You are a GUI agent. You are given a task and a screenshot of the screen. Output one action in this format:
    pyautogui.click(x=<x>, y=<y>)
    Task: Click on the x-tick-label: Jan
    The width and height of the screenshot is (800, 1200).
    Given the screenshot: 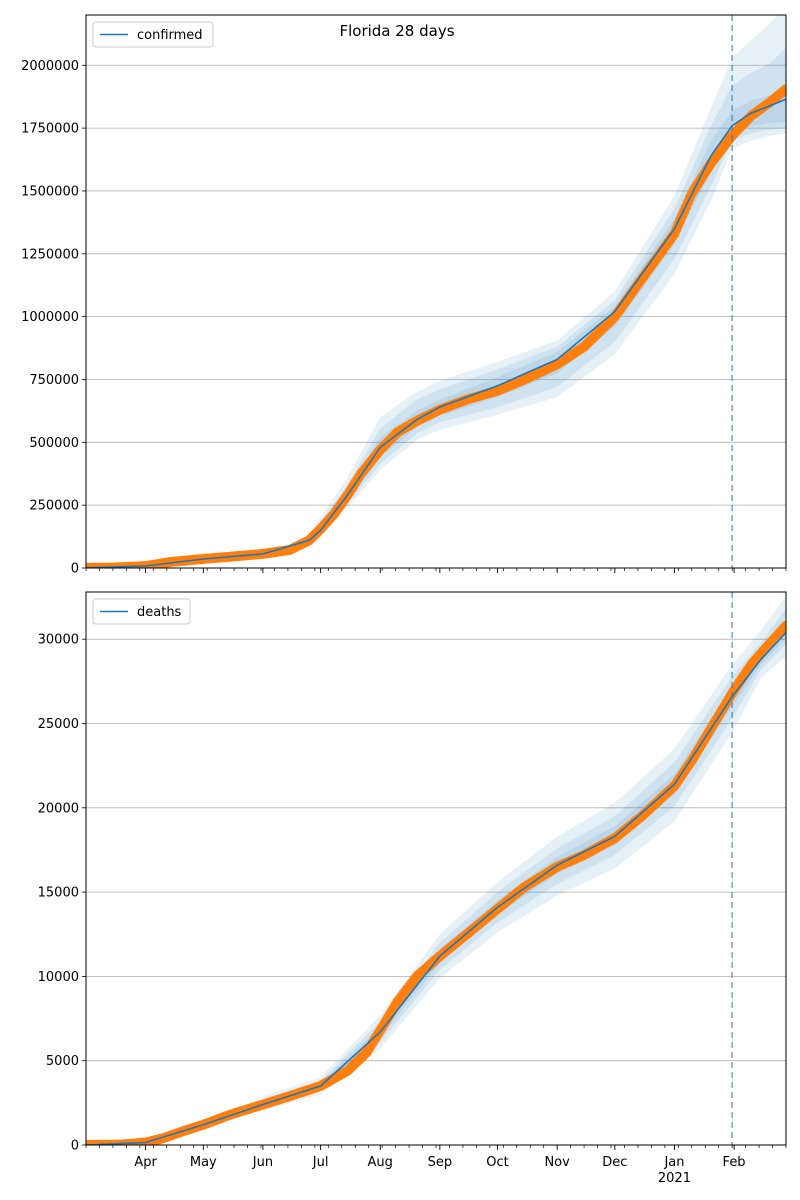 What is the action you would take?
    pyautogui.click(x=673, y=1162)
    